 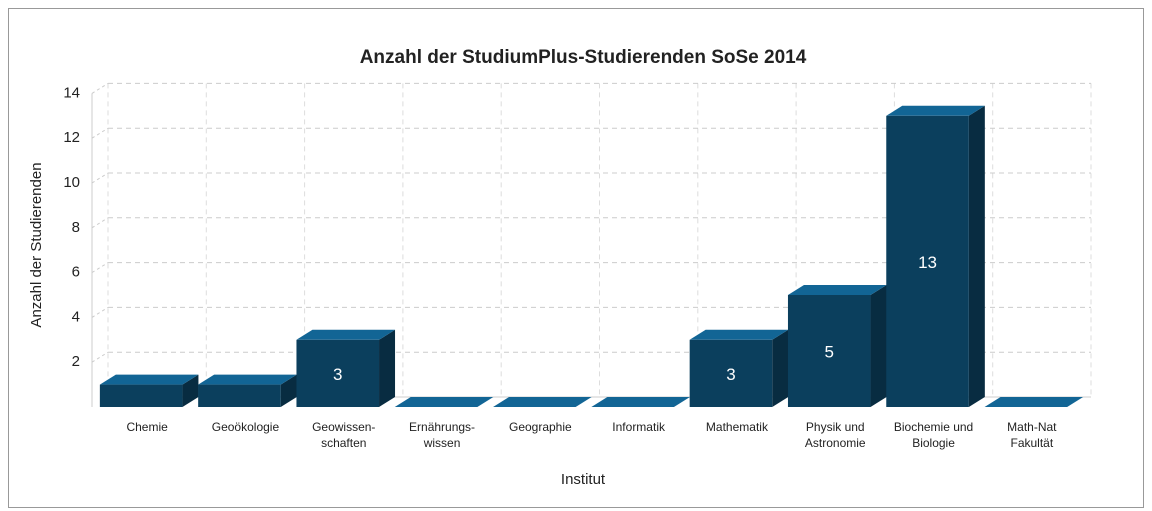 I want to click on x-tick-label: schaften, so click(x=343, y=443).